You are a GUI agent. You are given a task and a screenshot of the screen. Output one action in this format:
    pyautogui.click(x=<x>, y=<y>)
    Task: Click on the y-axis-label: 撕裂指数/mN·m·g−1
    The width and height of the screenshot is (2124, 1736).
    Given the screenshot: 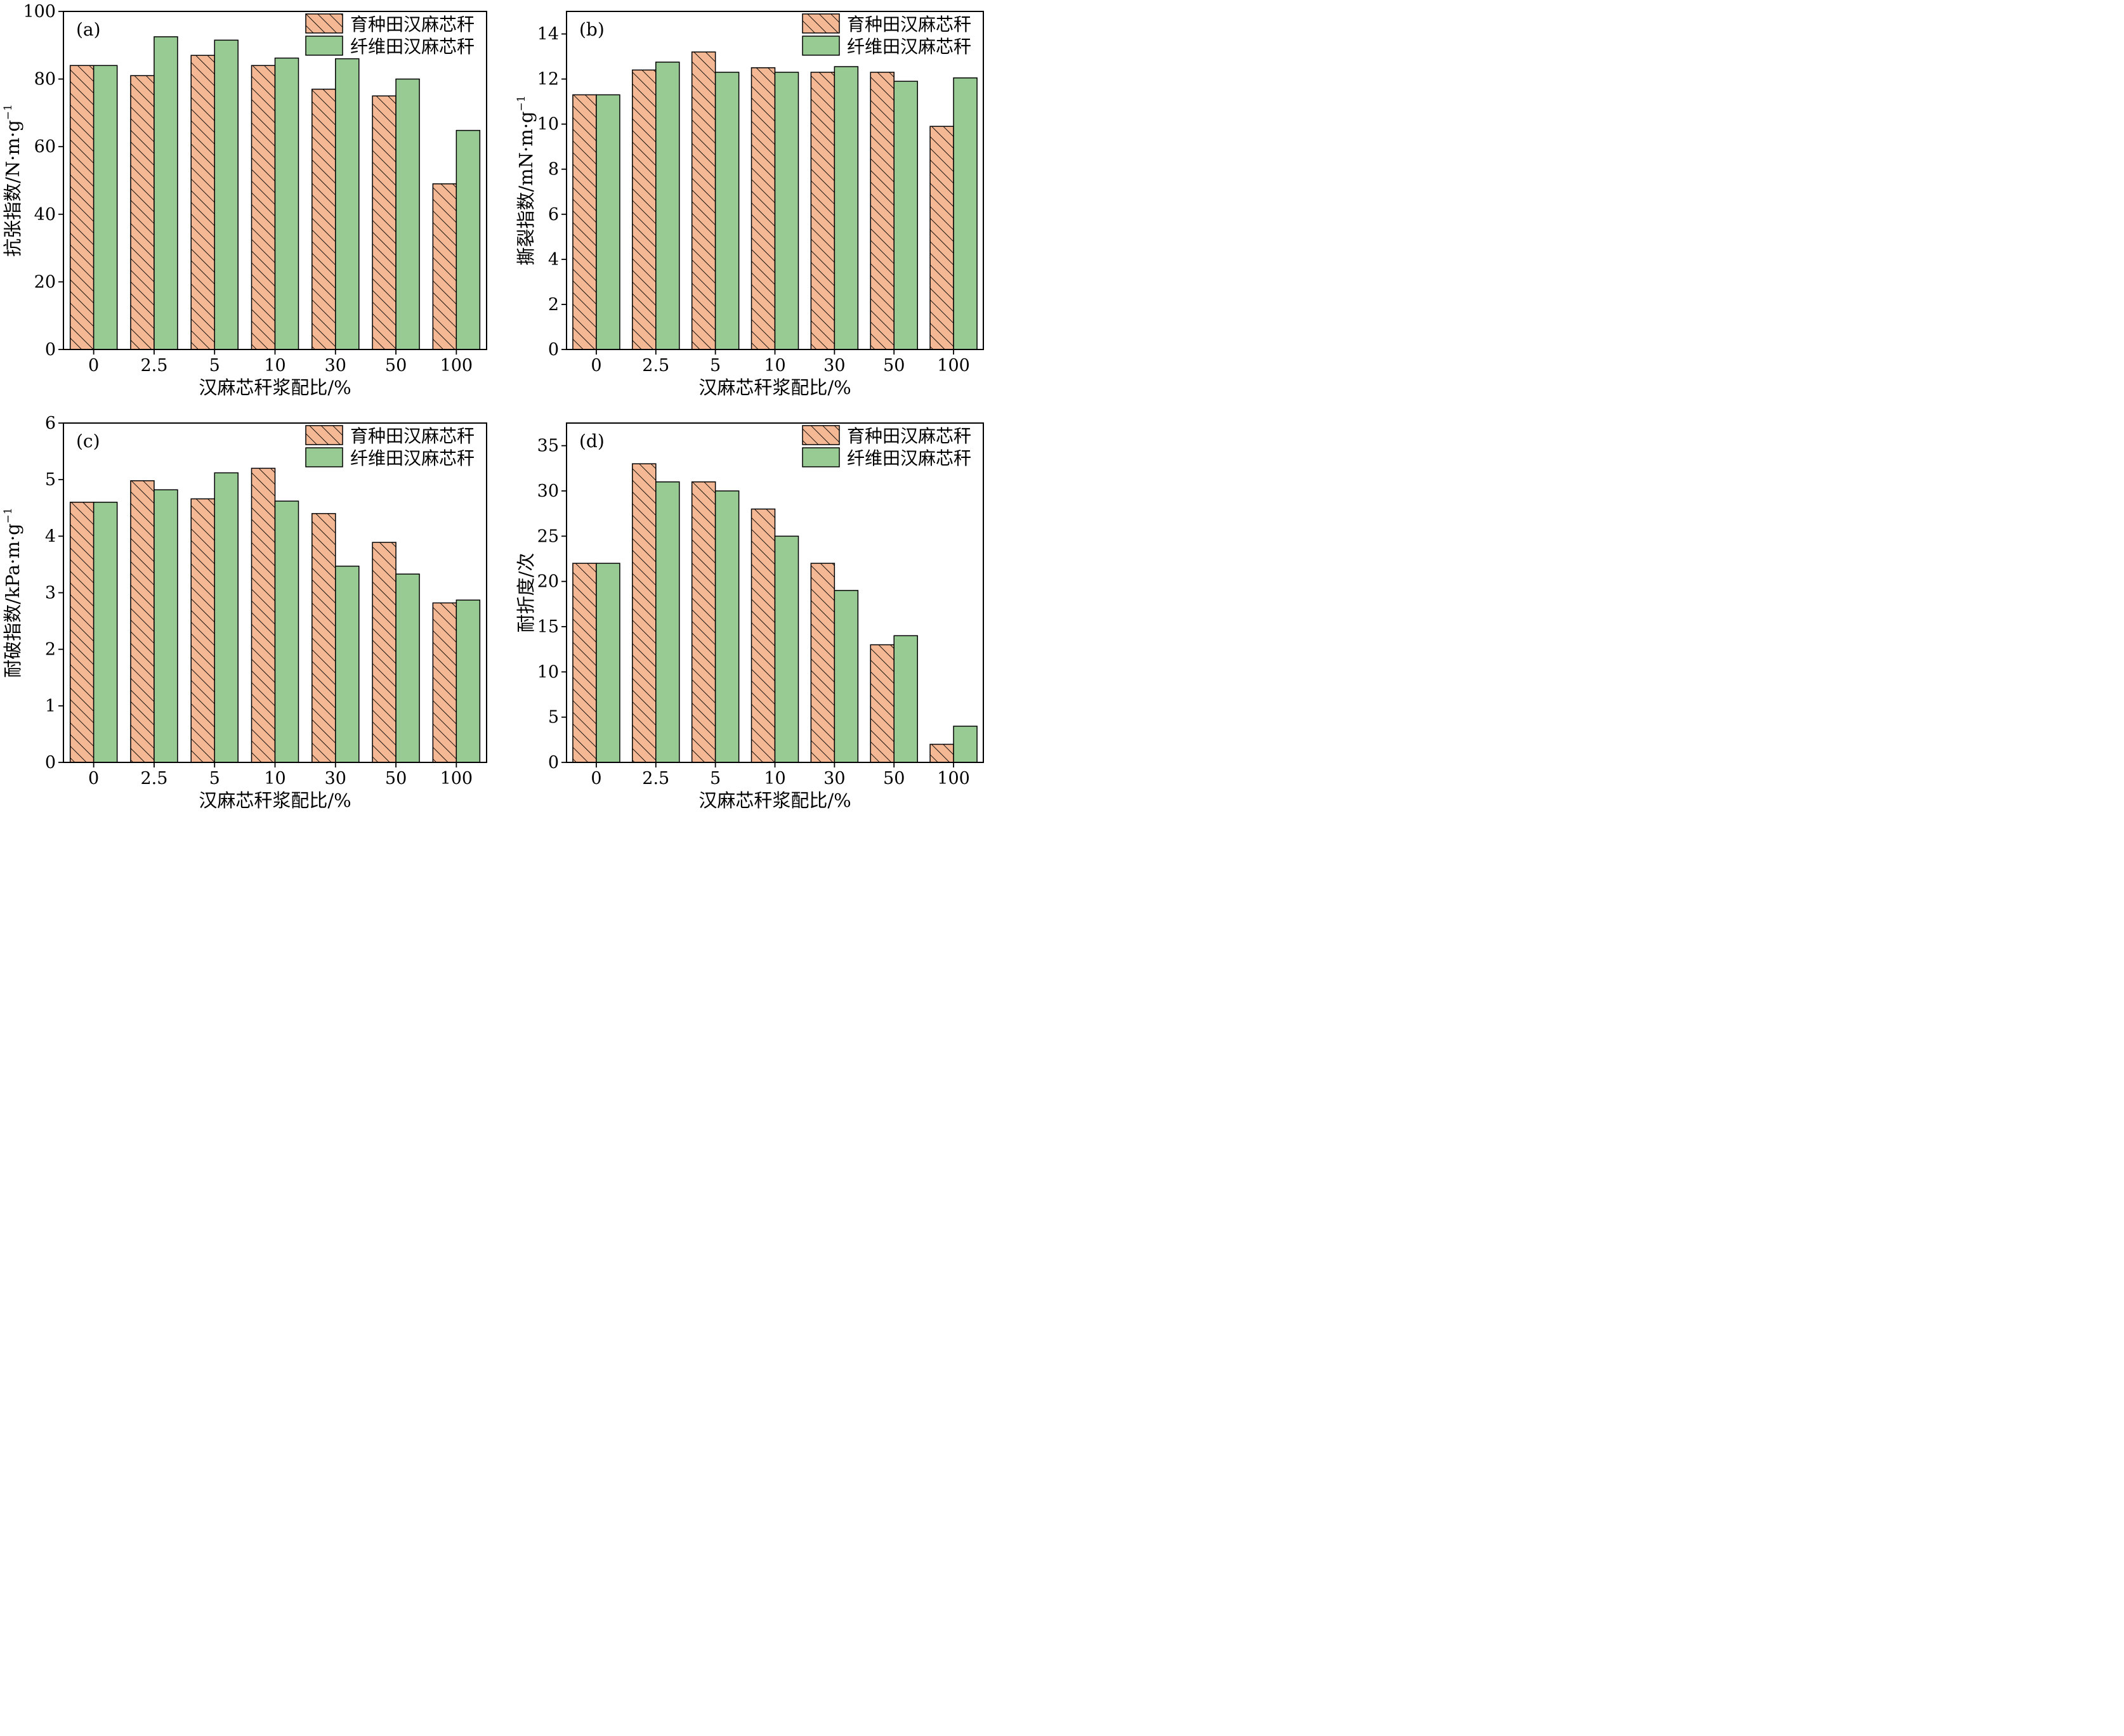 What is the action you would take?
    pyautogui.click(x=526, y=180)
    